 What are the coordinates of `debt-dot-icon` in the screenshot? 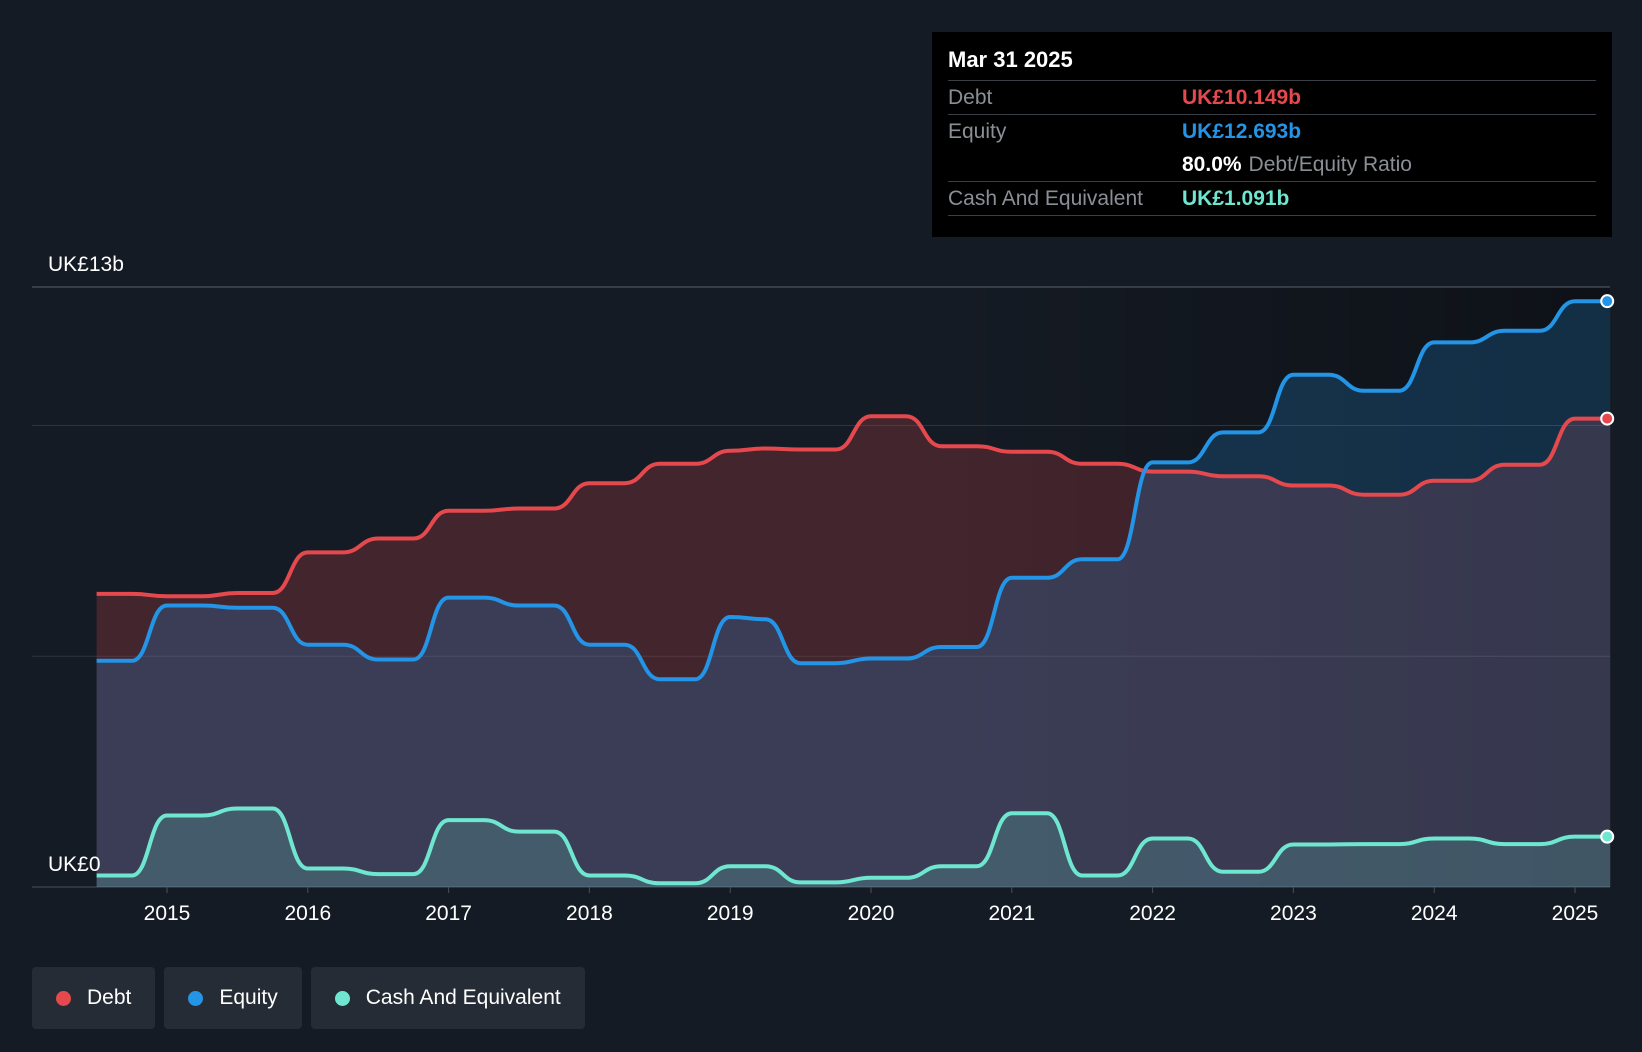 It's located at (63, 998).